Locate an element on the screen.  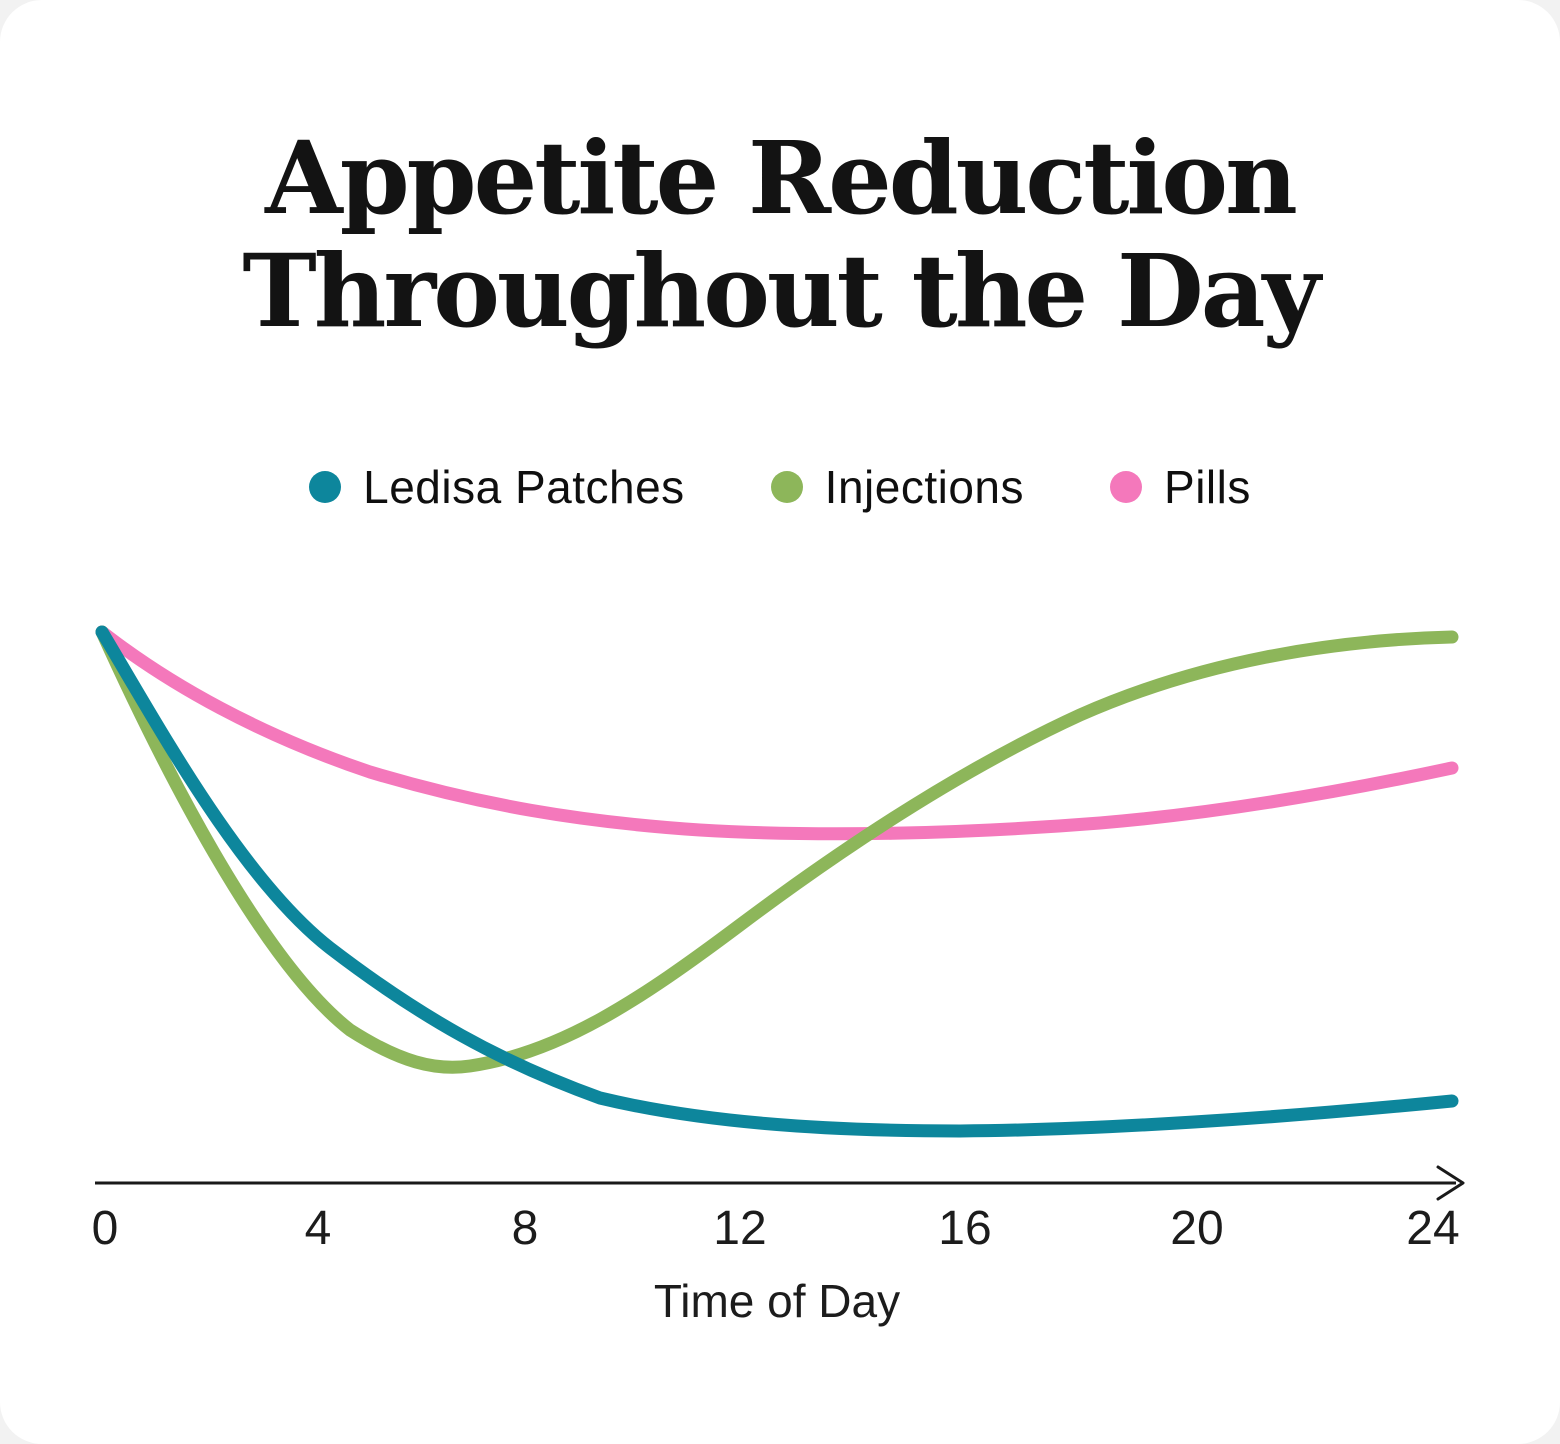
pills-dot-icon is located at coordinates (1126, 487).